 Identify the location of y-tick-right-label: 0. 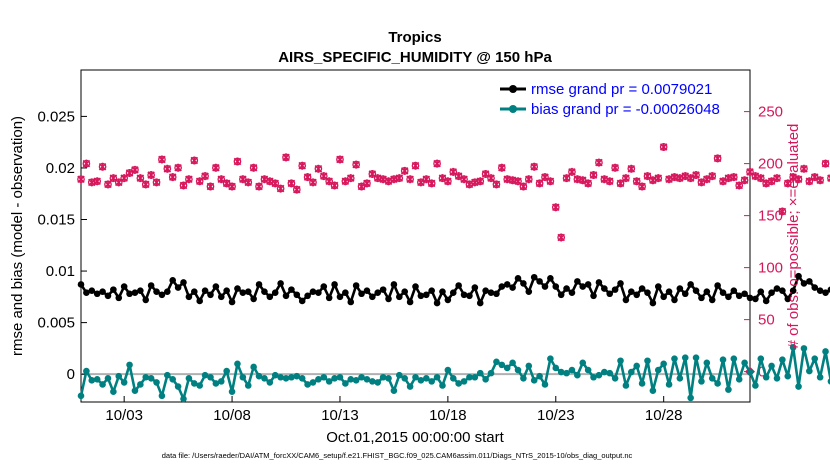
(762, 372).